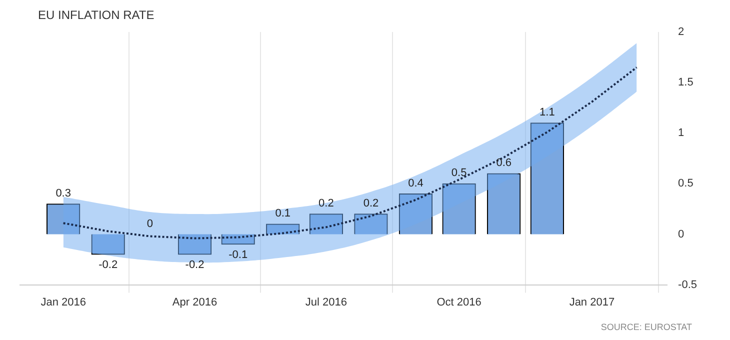  I want to click on y-tick-label: 1, so click(681, 133).